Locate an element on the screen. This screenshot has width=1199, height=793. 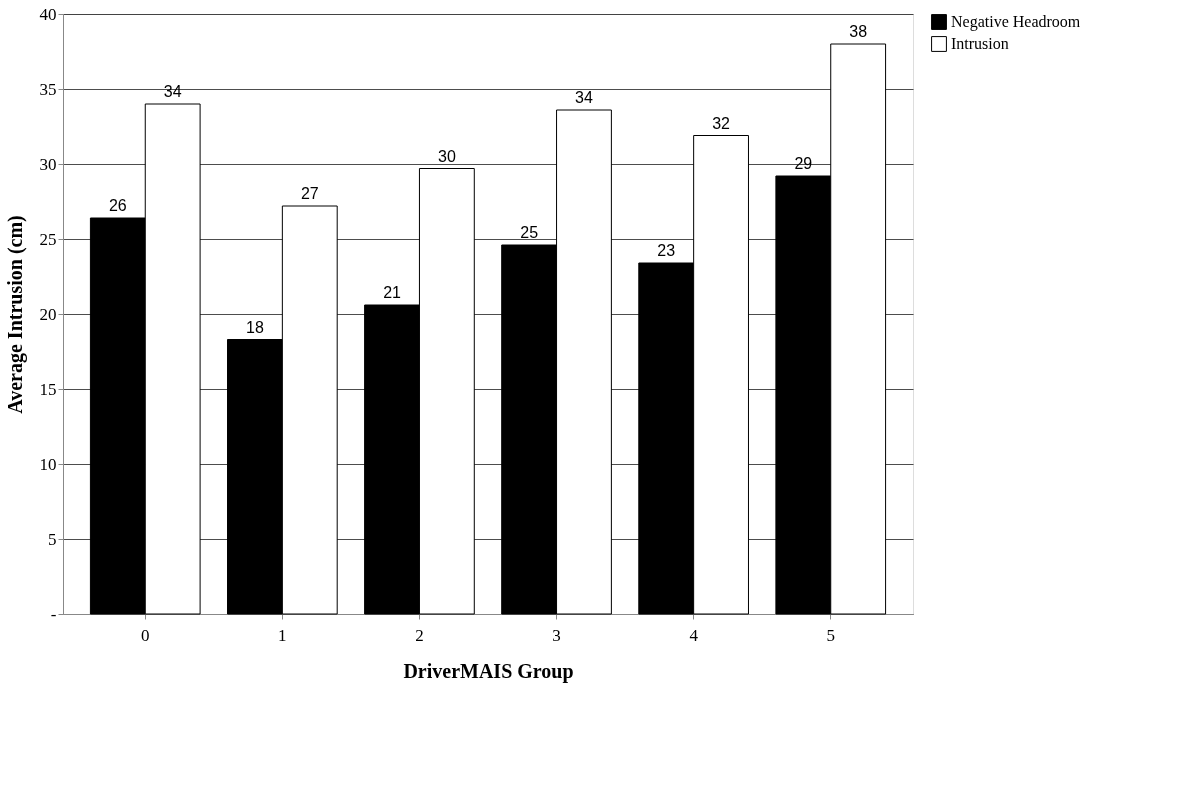
data-label: 26 is located at coordinates (117, 205).